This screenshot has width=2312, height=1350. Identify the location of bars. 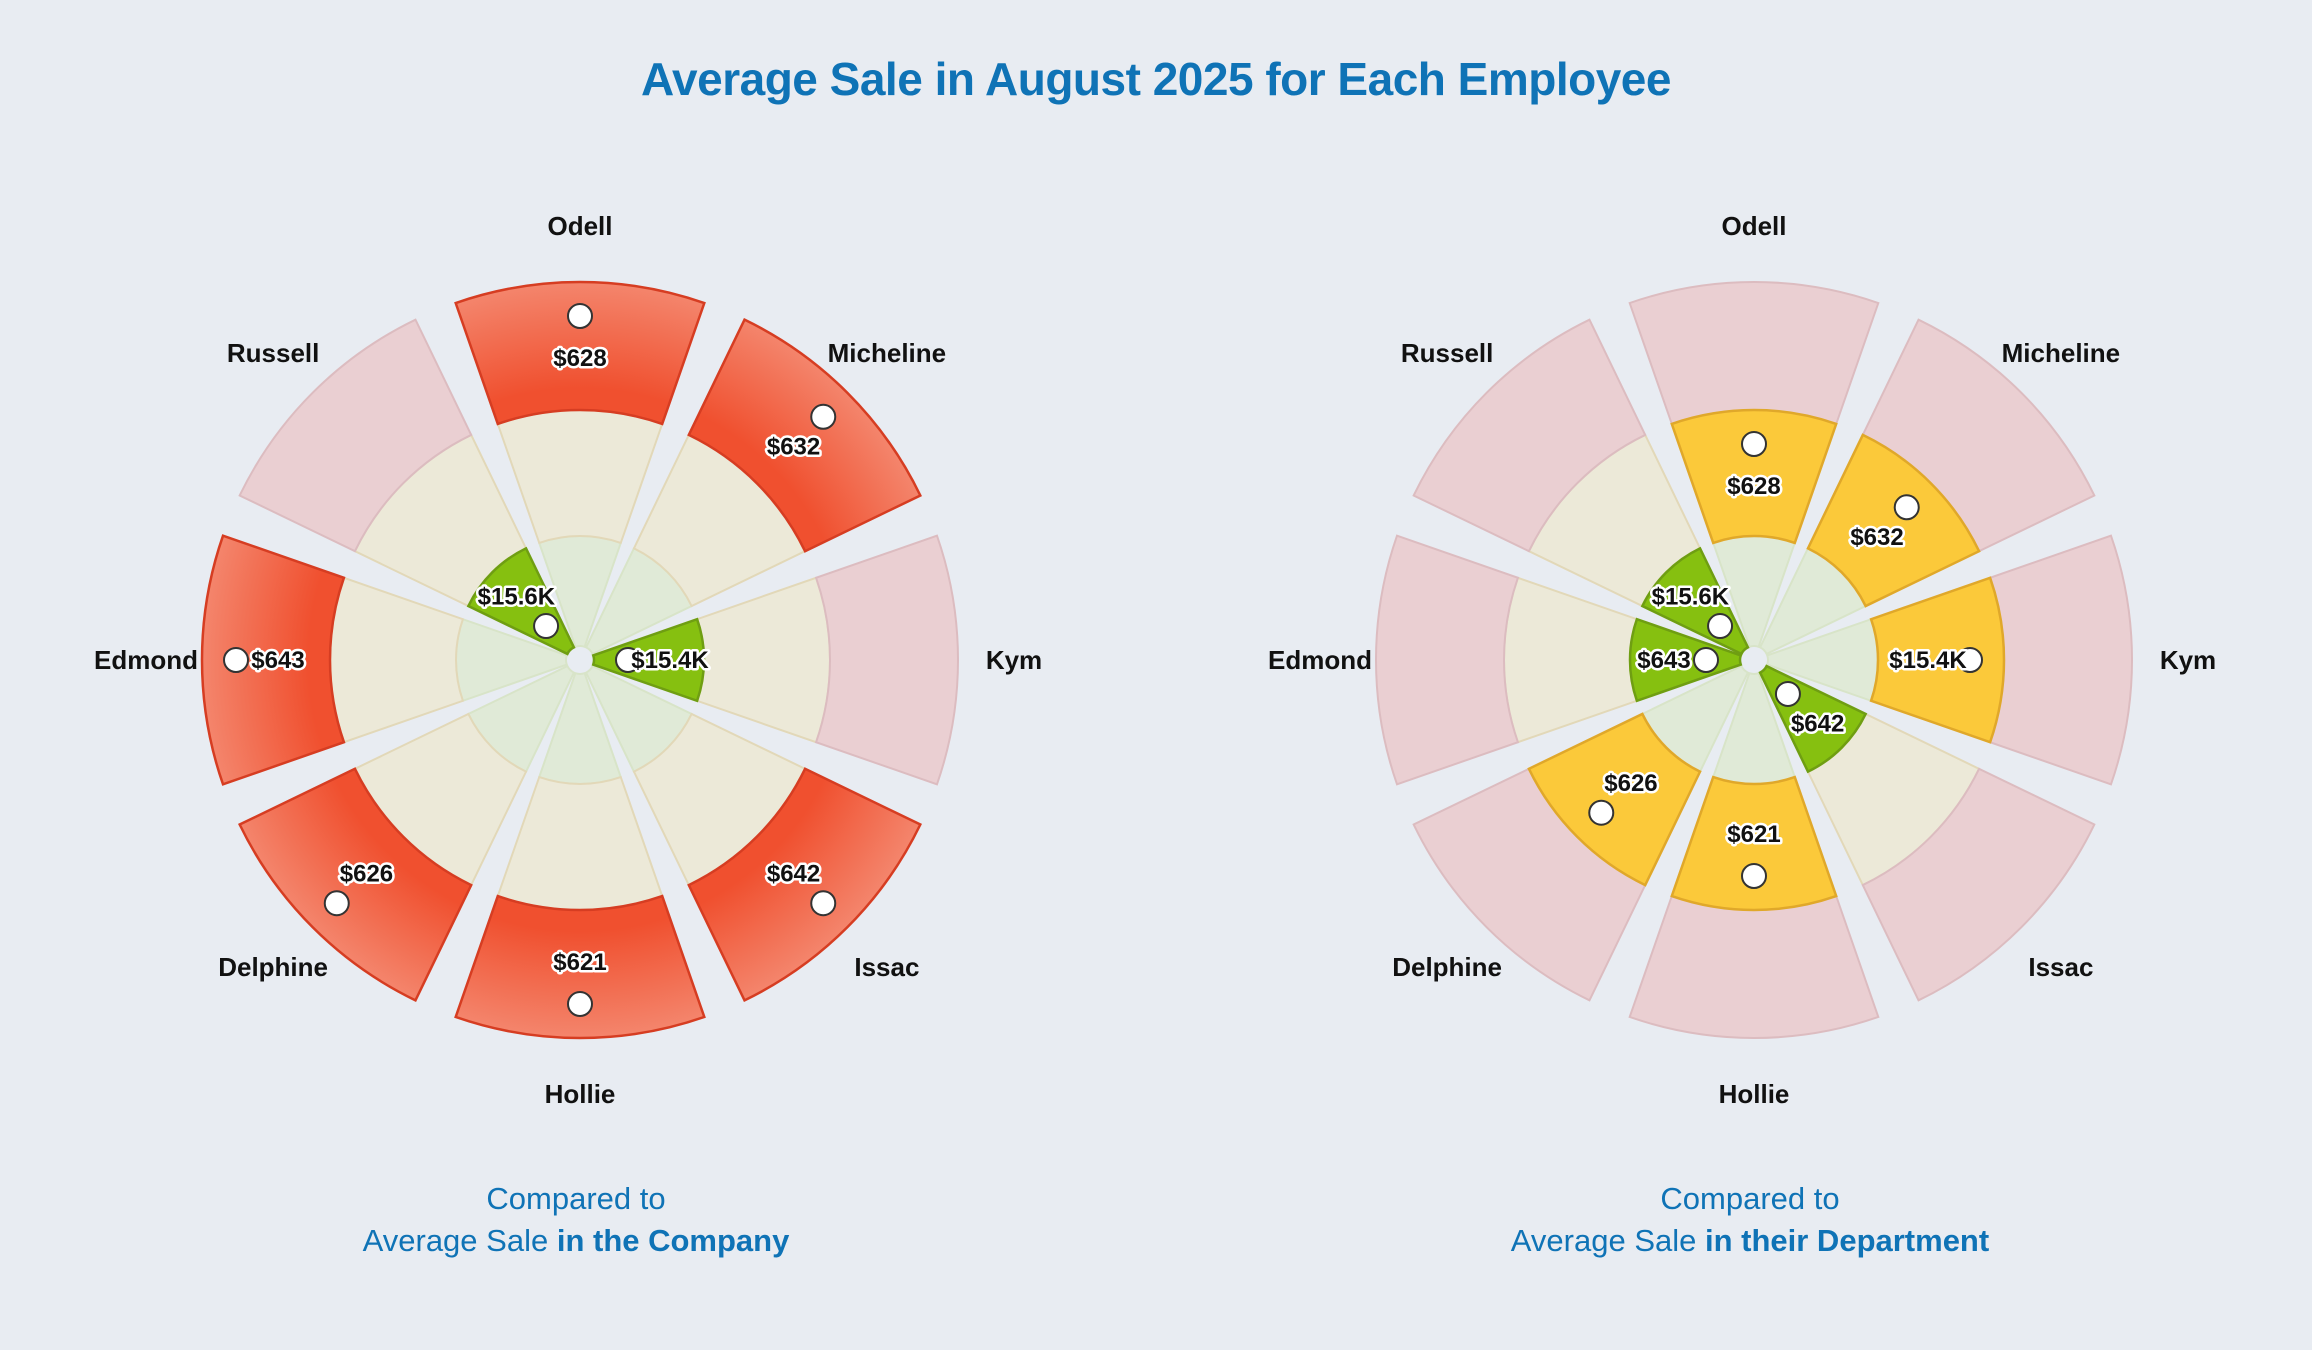
(1766, 660).